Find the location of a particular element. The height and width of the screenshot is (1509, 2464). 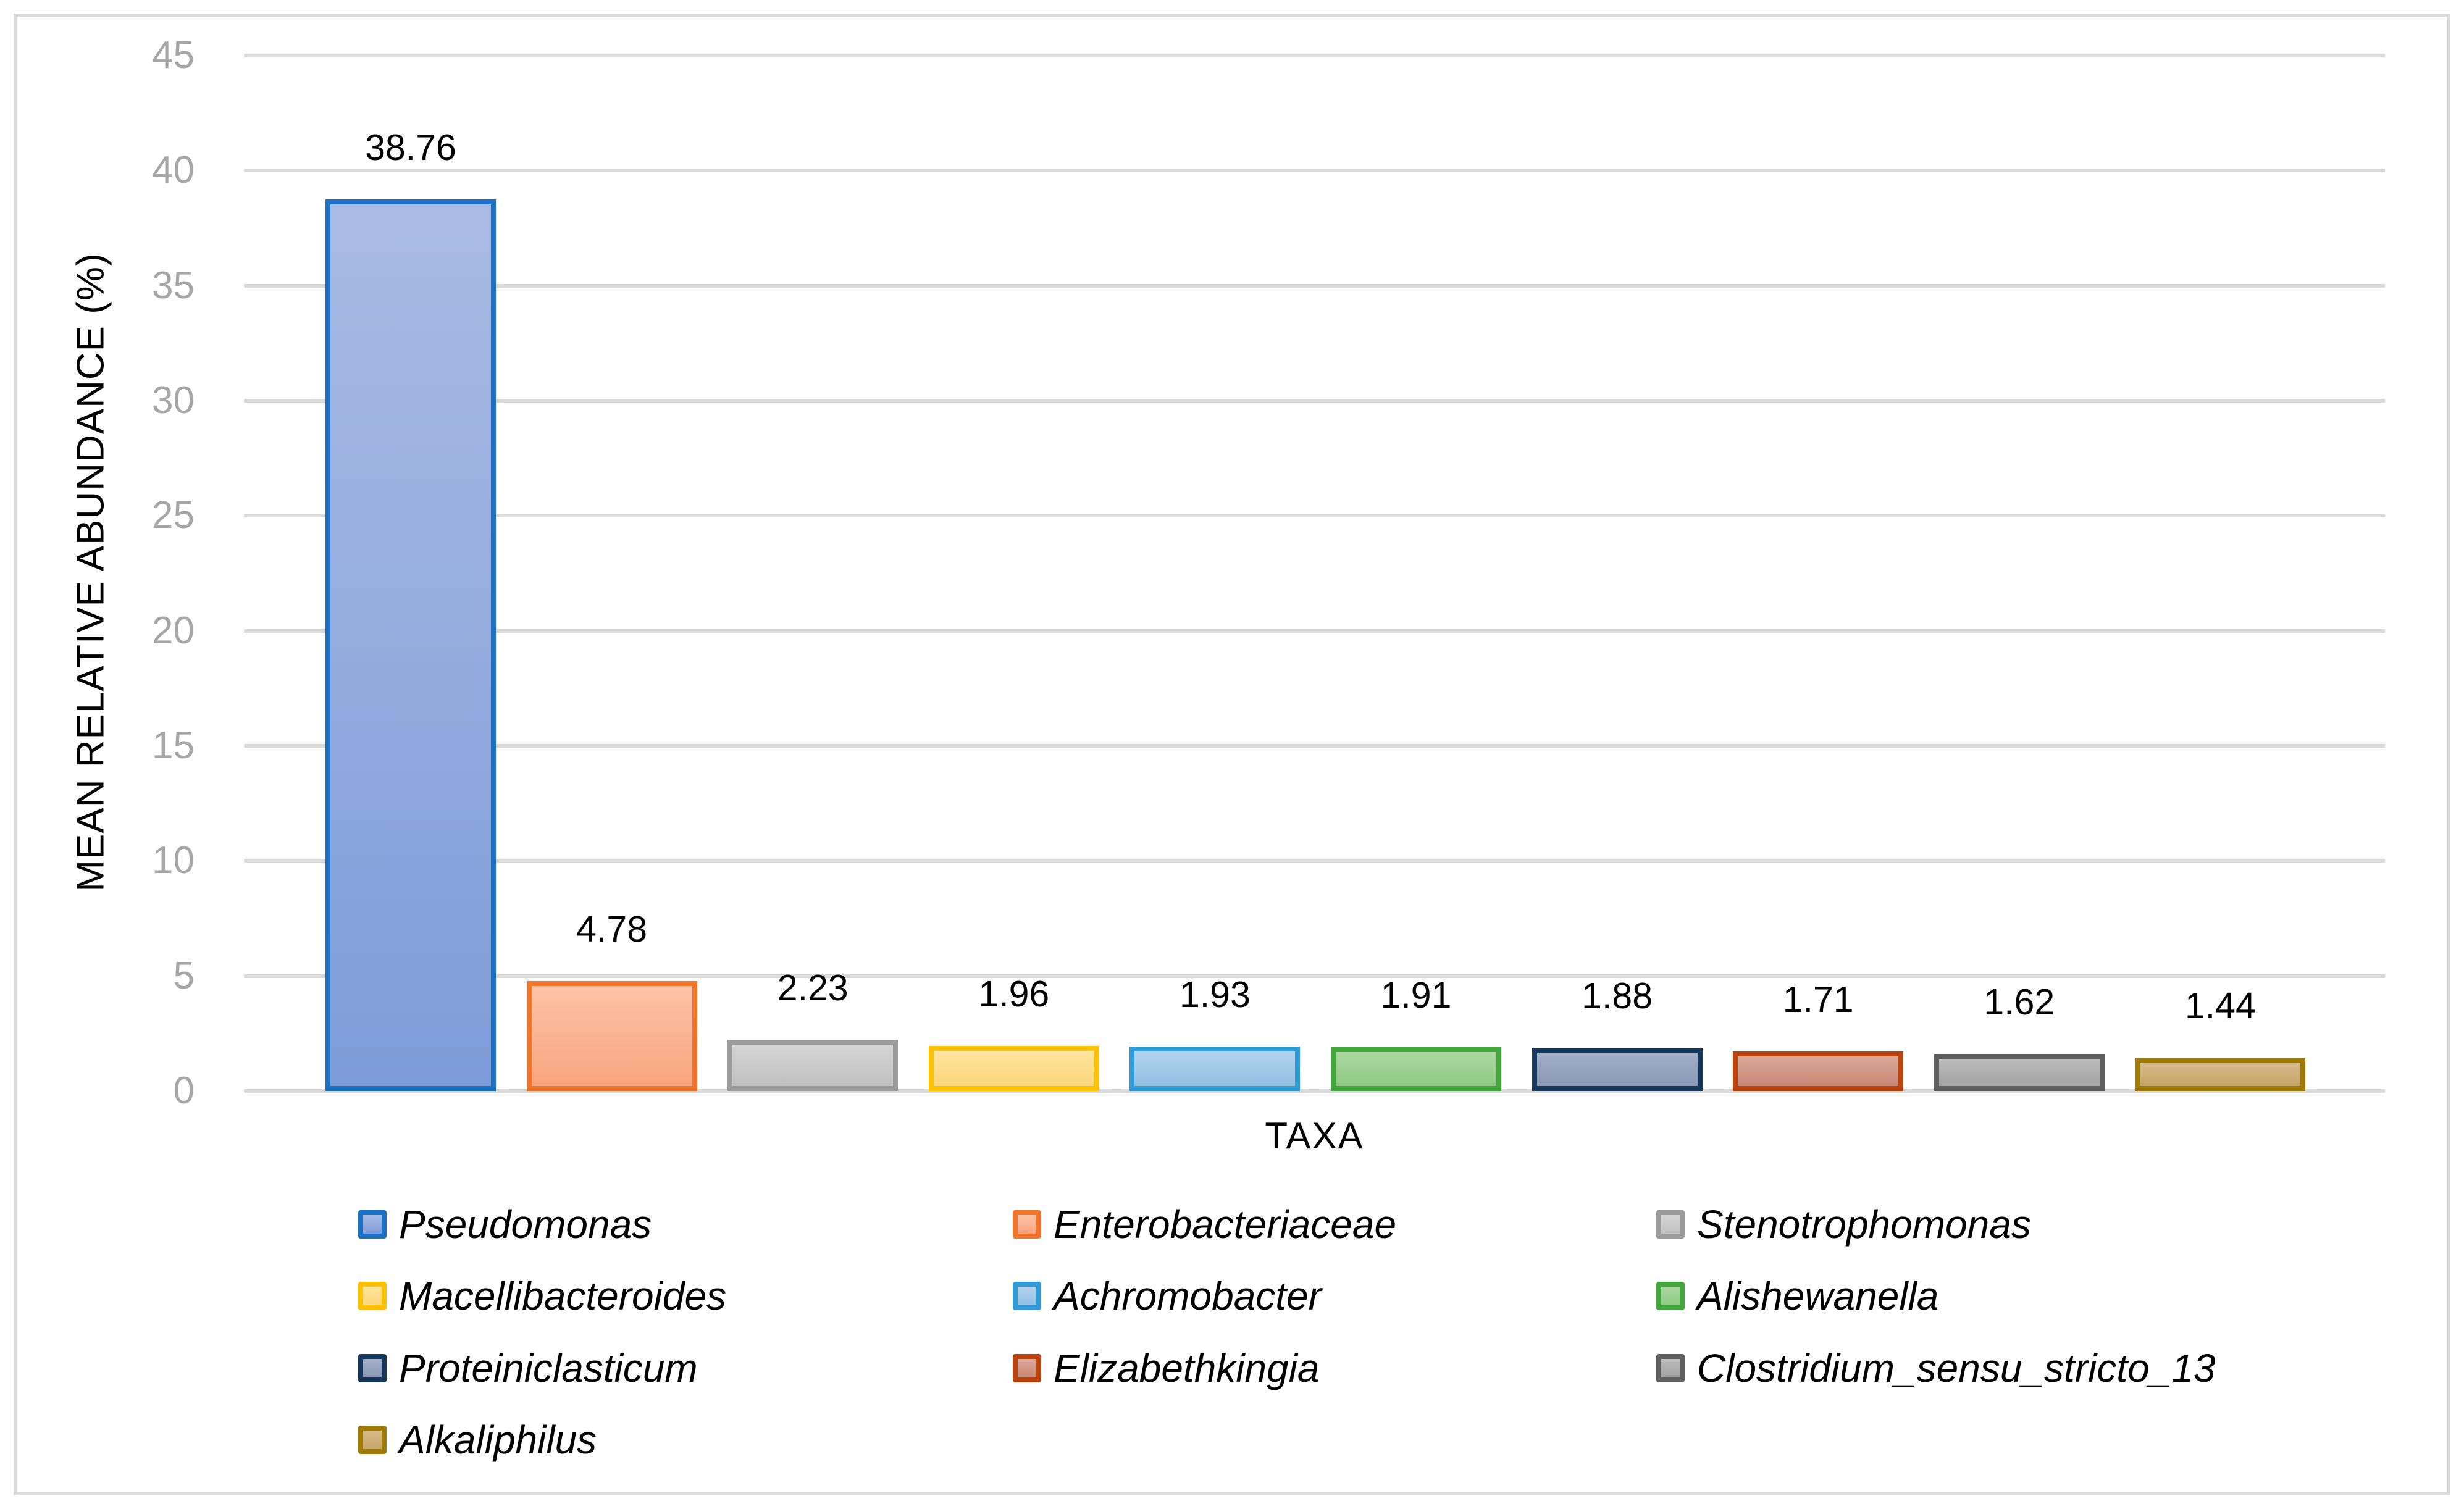

legend-marker-enterobacteriaceae is located at coordinates (1027, 1224).